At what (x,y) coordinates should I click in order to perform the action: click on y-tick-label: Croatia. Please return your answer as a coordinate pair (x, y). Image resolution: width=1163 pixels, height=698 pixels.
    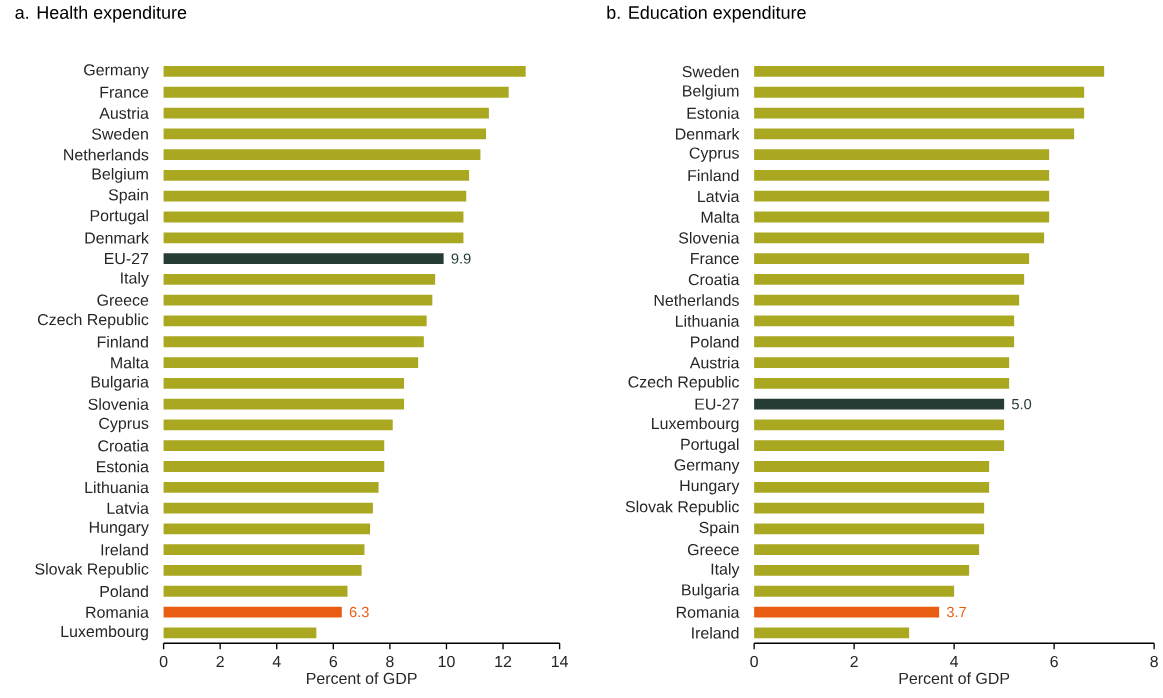
    Looking at the image, I should click on (714, 279).